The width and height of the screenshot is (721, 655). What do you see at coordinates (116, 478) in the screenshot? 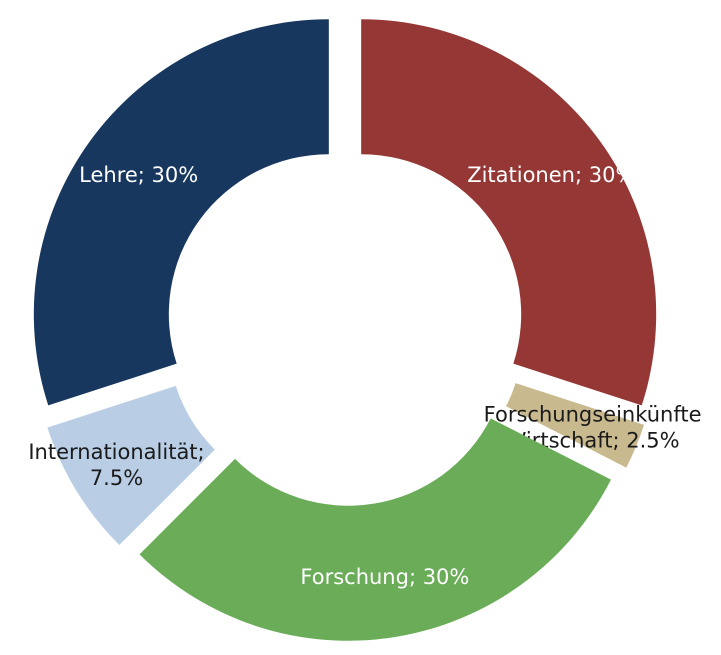
I see `data-label-line: 7.5%` at bounding box center [116, 478].